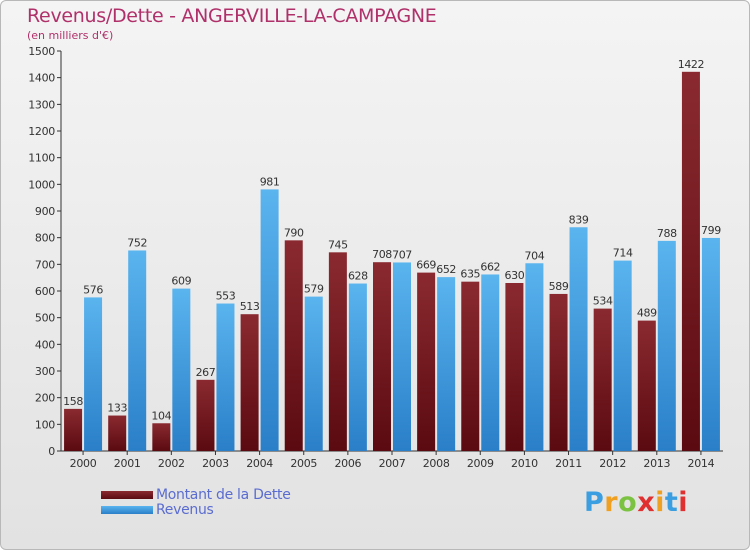 This screenshot has width=750, height=550. What do you see at coordinates (382, 254) in the screenshot?
I see `data-label-dette-2007: 708` at bounding box center [382, 254].